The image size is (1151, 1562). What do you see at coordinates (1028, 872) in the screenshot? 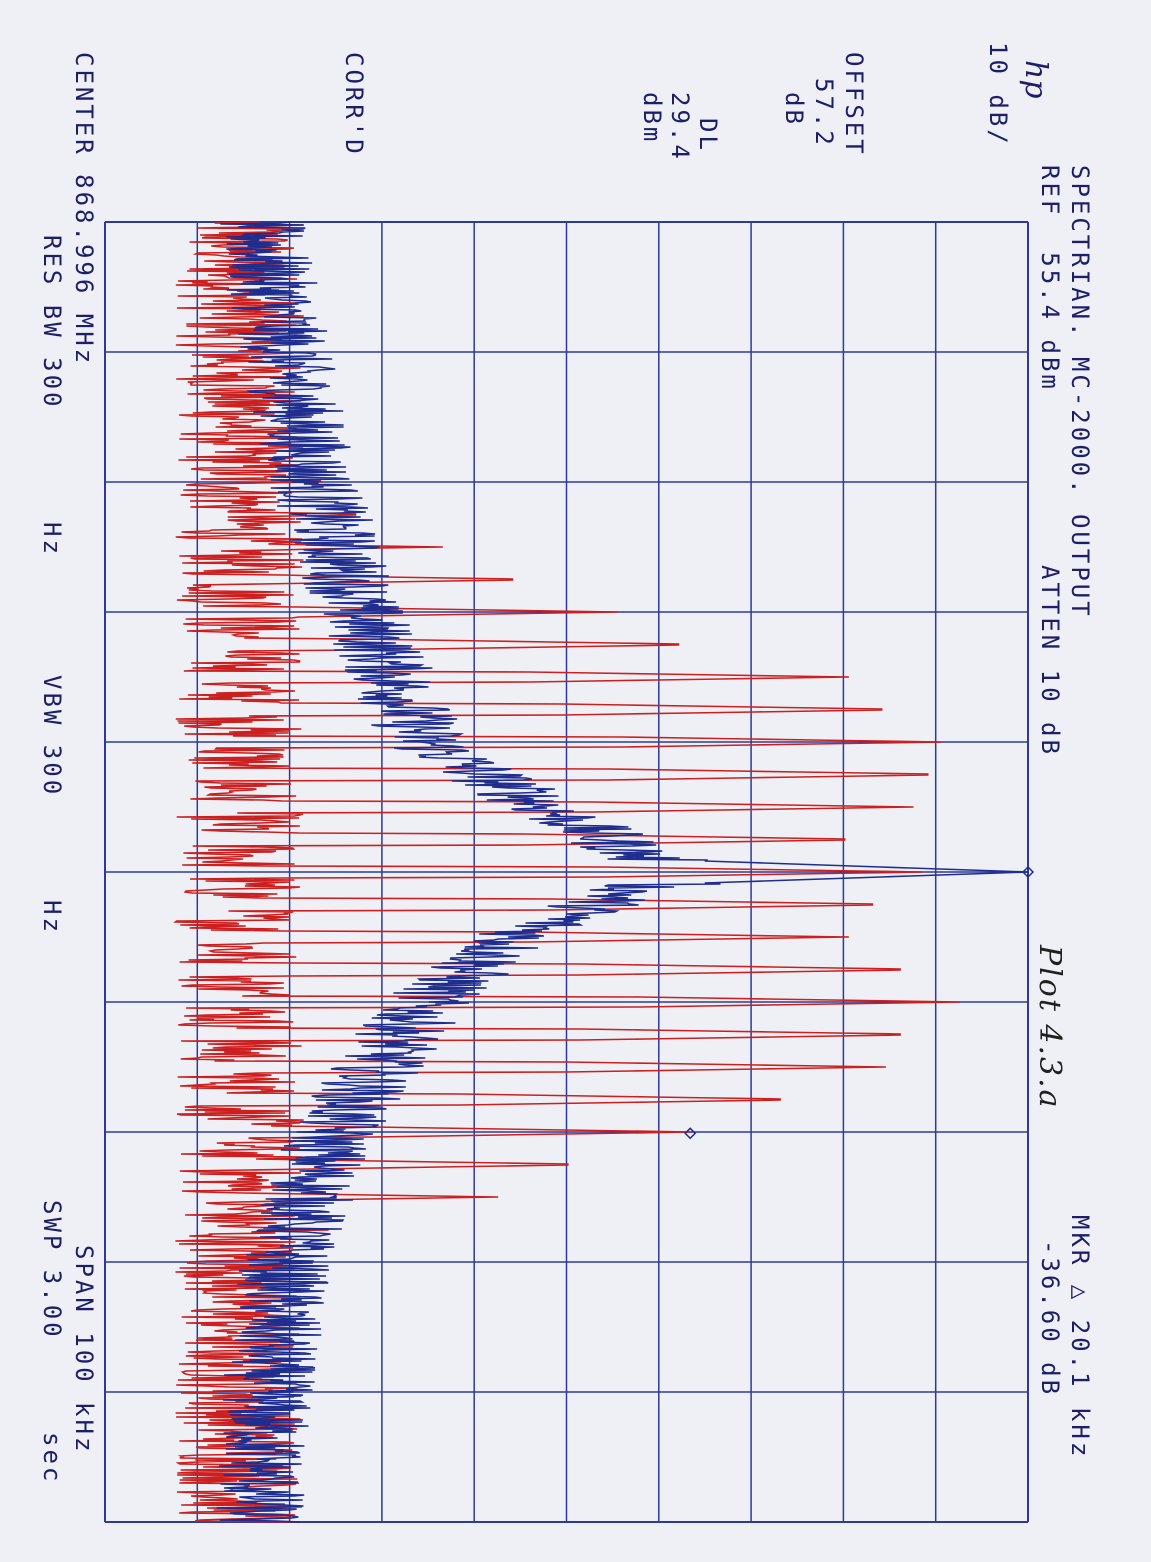
I see `reference-marker` at bounding box center [1028, 872].